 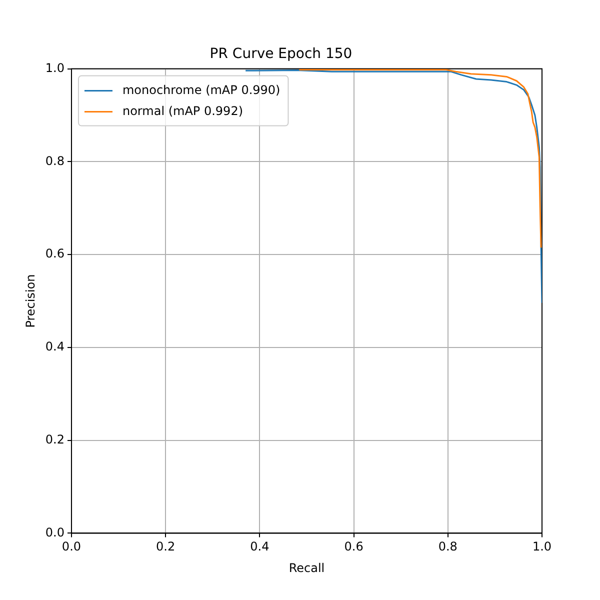 I want to click on x-tick-label: 1.0, so click(x=542, y=547).